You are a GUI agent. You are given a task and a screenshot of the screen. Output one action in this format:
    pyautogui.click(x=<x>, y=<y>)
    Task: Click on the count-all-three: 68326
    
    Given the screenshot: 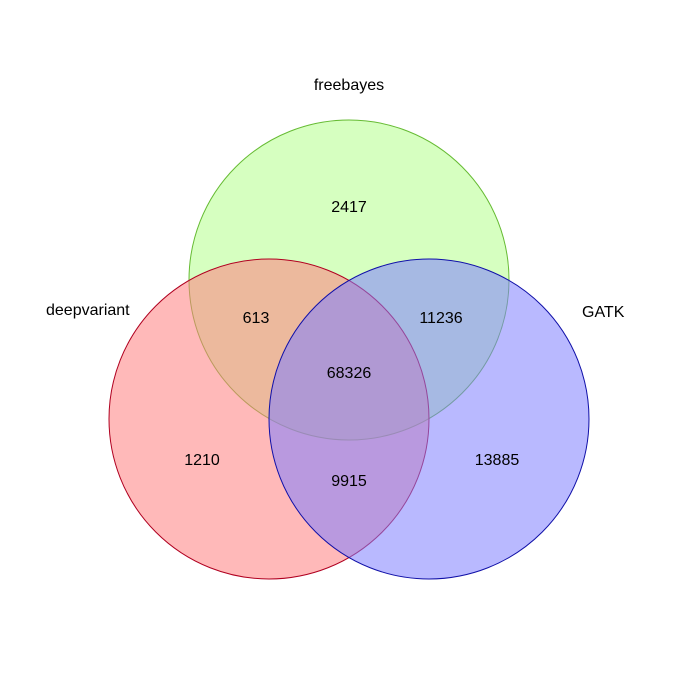 What is the action you would take?
    pyautogui.click(x=349, y=373)
    